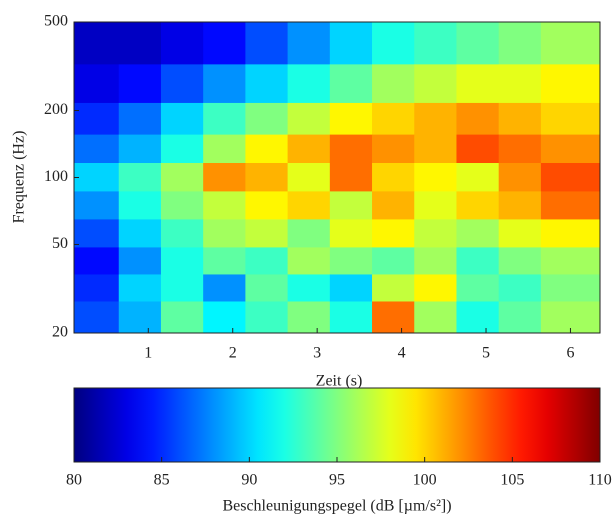 This screenshot has width=614, height=523. I want to click on x-tick-label: 6, so click(570, 353).